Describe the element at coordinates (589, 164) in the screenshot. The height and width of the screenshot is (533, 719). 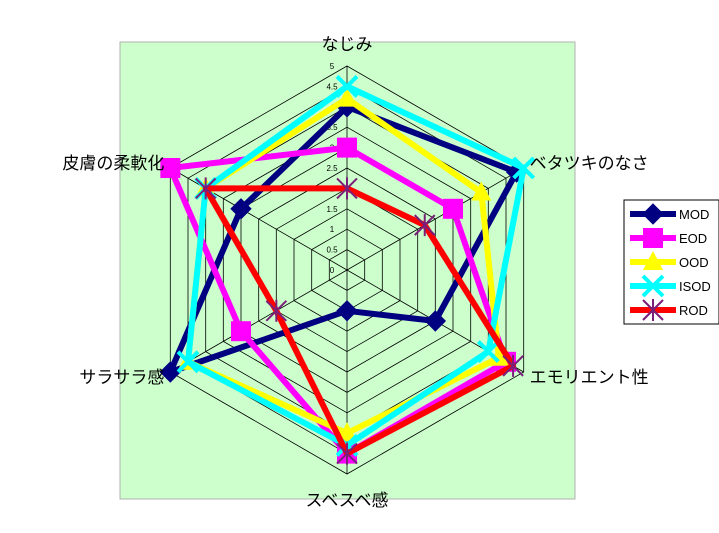
I see `category-label: ベタツキのなさ` at that location.